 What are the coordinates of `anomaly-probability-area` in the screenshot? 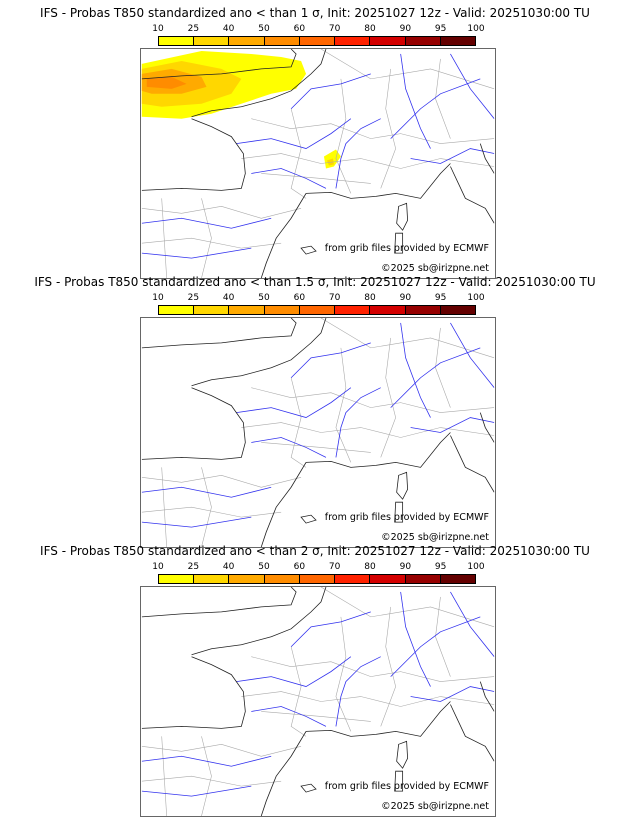 It's located at (241, 109).